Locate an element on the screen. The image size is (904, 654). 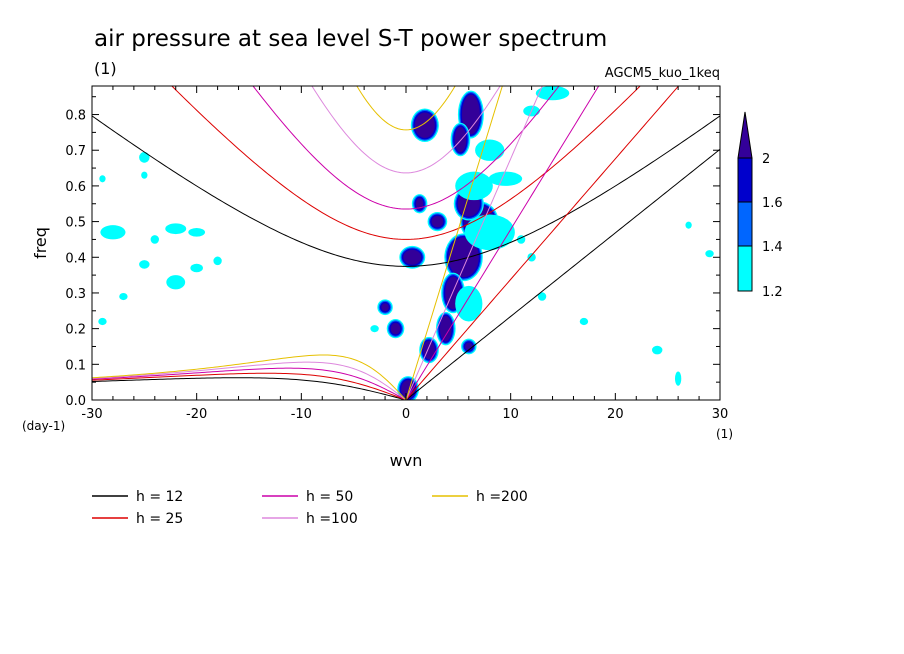
legend-label: h = 50 is located at coordinates (329, 497).